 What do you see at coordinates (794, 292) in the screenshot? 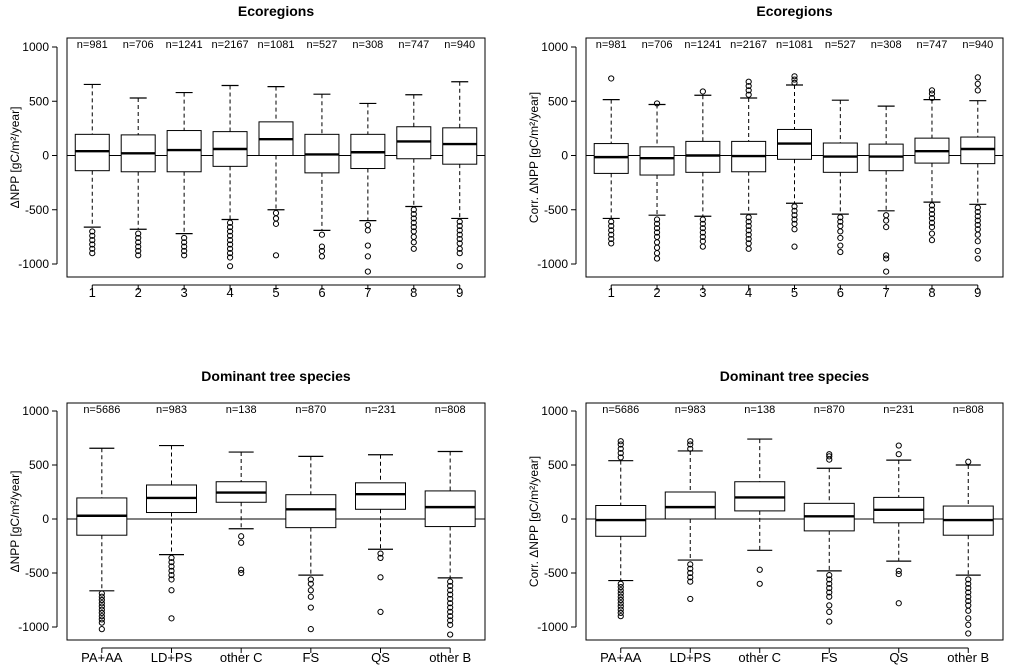
I see `x-tick-label: 5` at bounding box center [794, 292].